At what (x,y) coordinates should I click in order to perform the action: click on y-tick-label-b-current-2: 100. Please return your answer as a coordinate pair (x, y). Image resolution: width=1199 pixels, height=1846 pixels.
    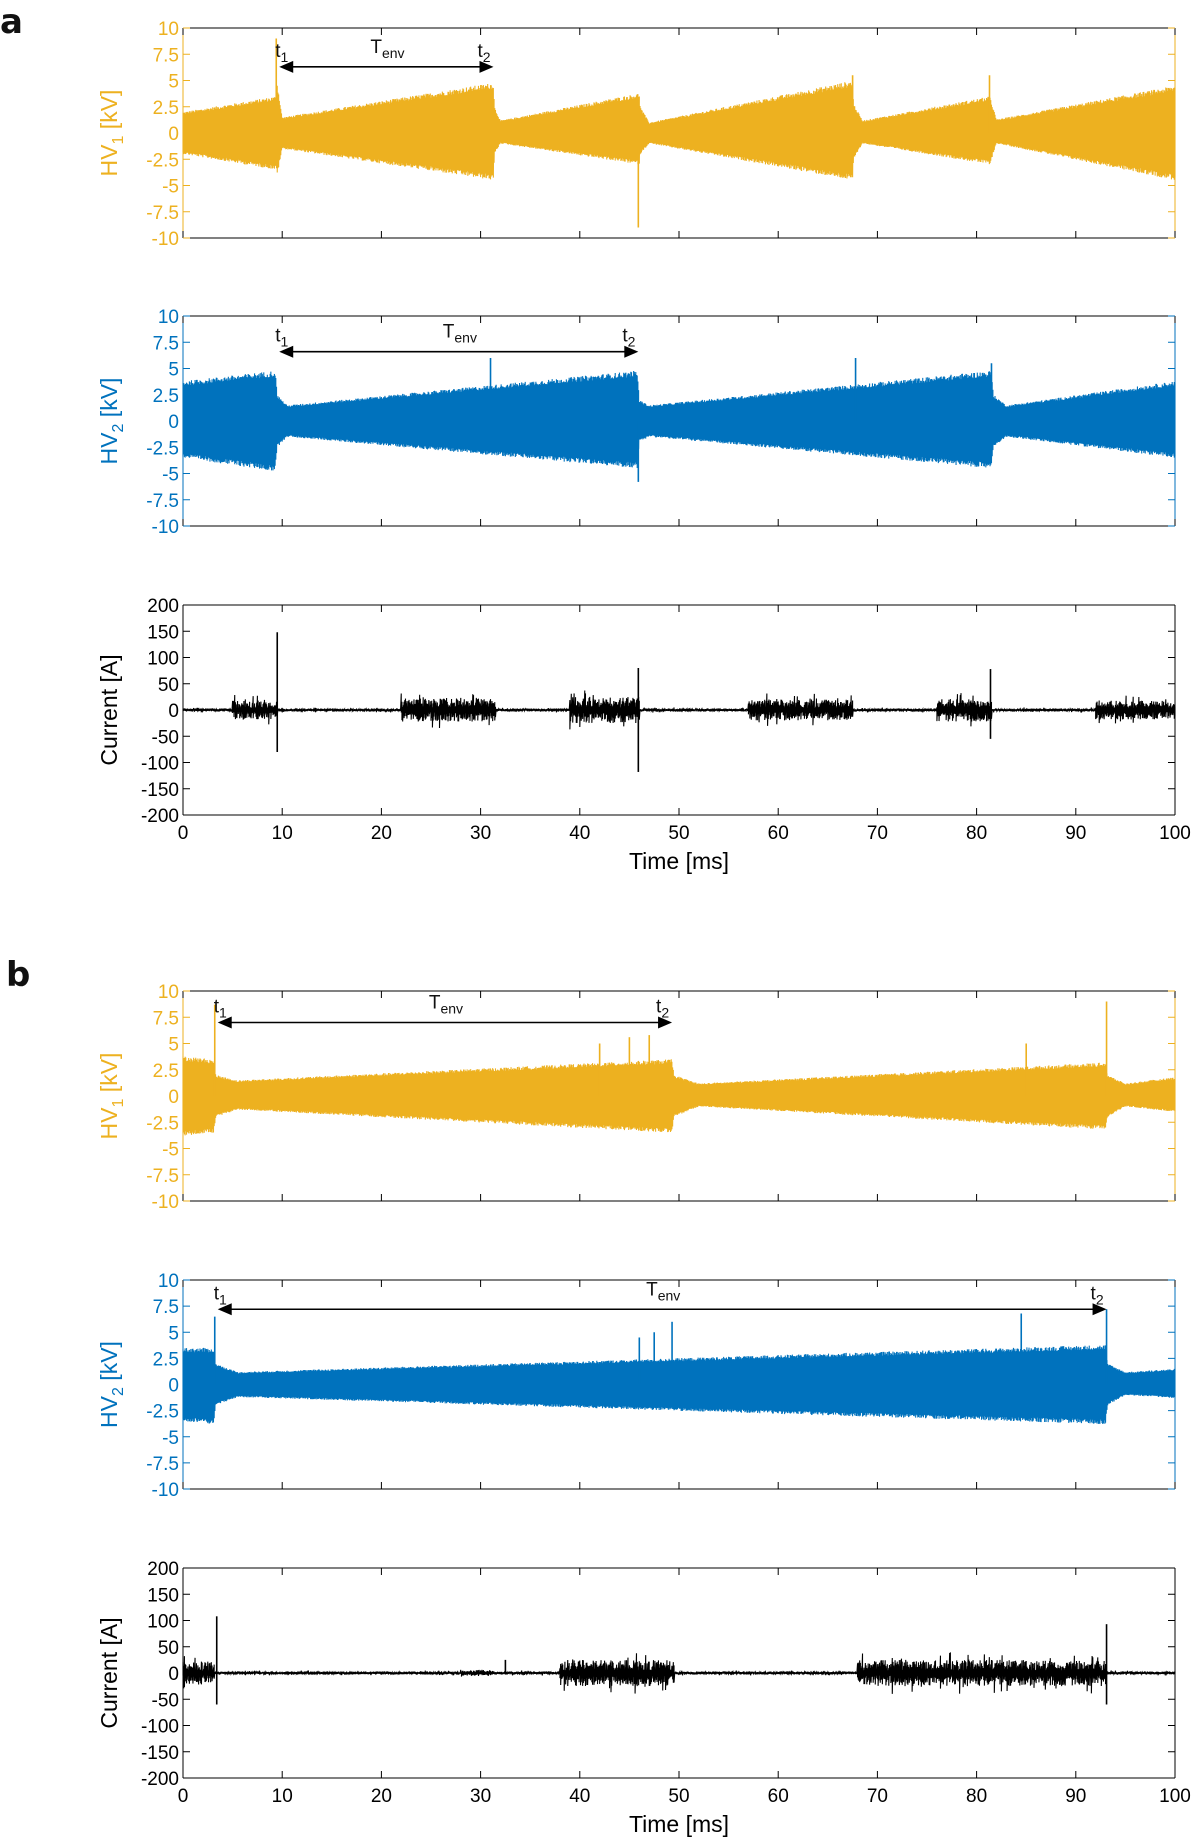
    Looking at the image, I should click on (163, 1622).